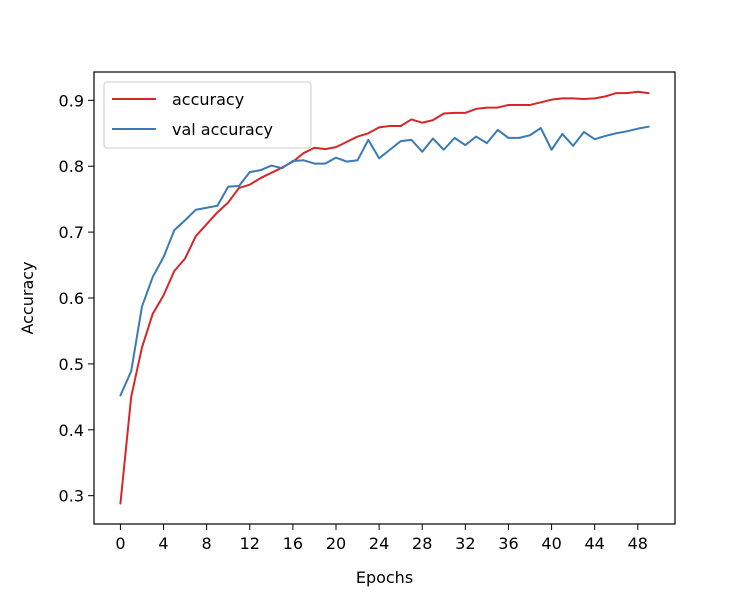  Describe the element at coordinates (71, 298) in the screenshot. I see `y-tick-label: 0.6` at that location.